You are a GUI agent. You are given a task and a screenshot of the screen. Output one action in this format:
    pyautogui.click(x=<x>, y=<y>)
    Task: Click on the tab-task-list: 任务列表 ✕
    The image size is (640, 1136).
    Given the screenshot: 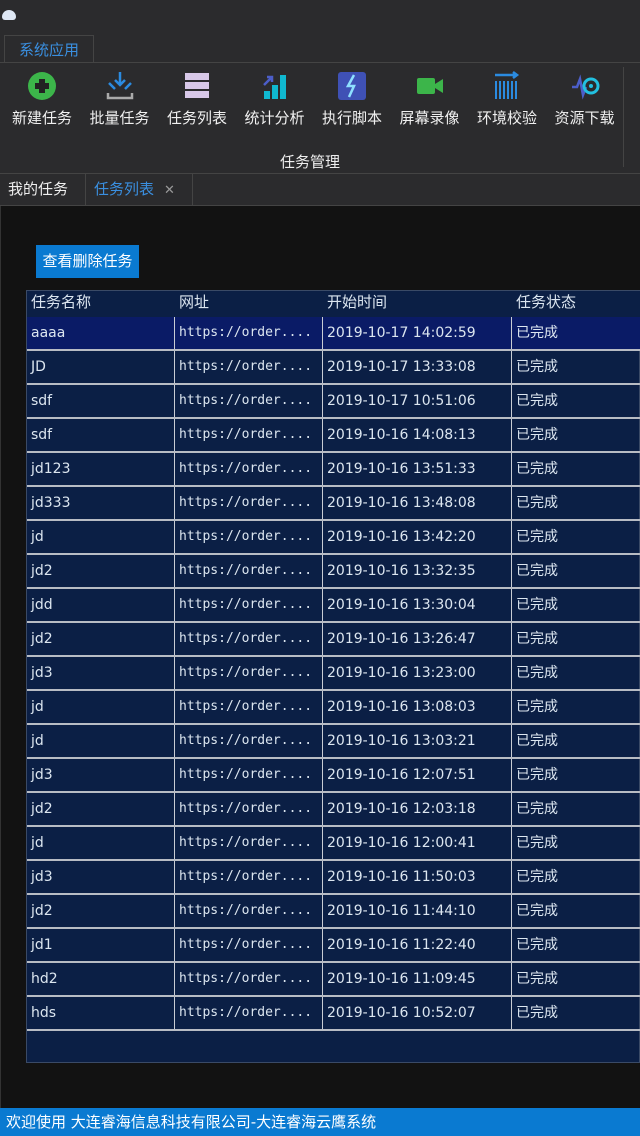 What is the action you would take?
    pyautogui.click(x=139, y=190)
    